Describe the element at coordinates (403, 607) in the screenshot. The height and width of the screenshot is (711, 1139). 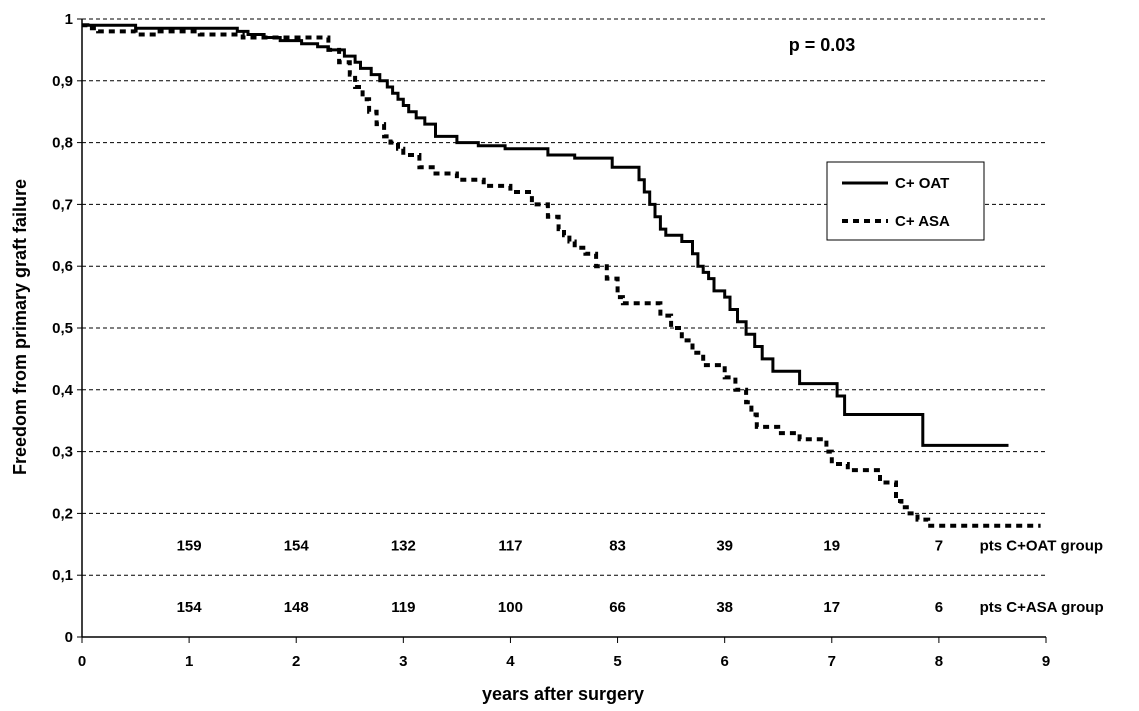
I see `risk-count: 119` at that location.